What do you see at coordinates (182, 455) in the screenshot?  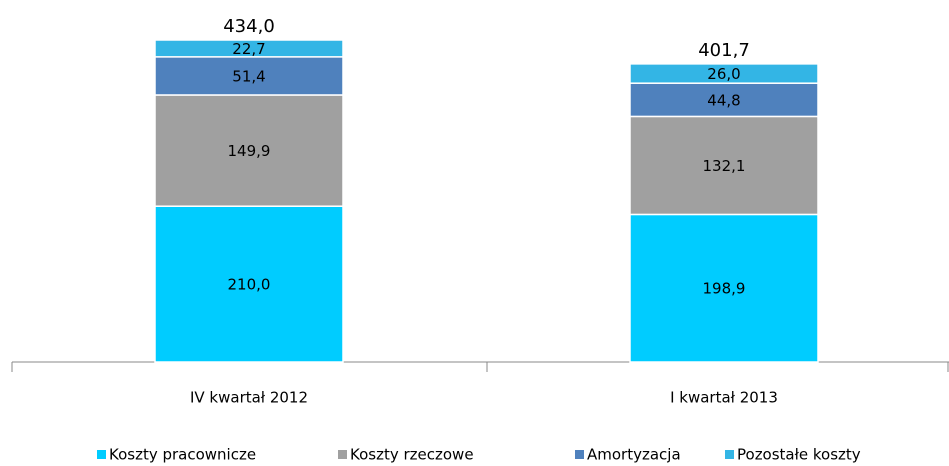 I see `legend-label: Koszty pracownicze` at bounding box center [182, 455].